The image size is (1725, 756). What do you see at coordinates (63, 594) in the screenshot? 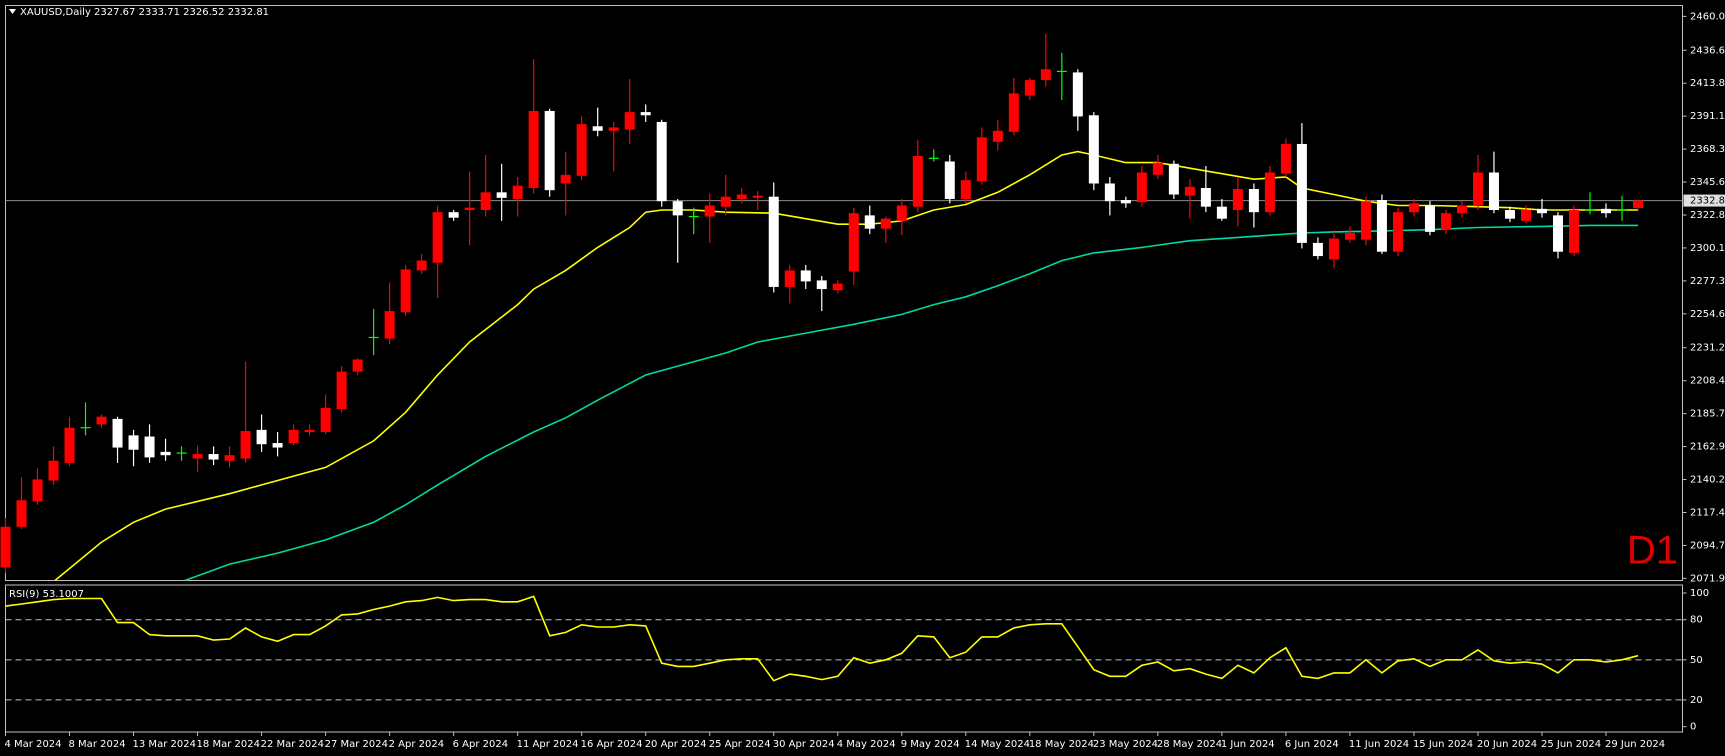
I see `rsi-last: 53.1007` at bounding box center [63, 594].